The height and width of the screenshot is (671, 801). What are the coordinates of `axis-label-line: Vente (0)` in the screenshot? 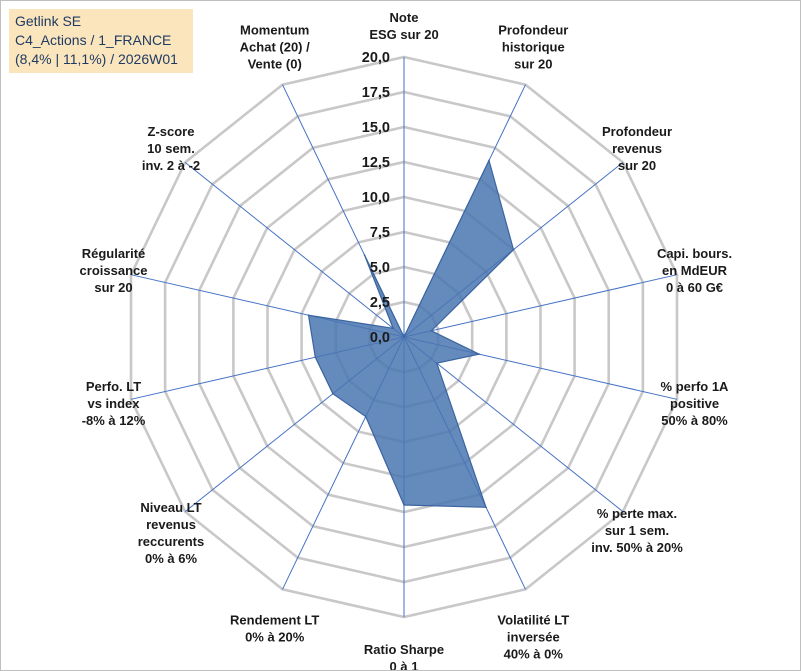 It's located at (275, 64).